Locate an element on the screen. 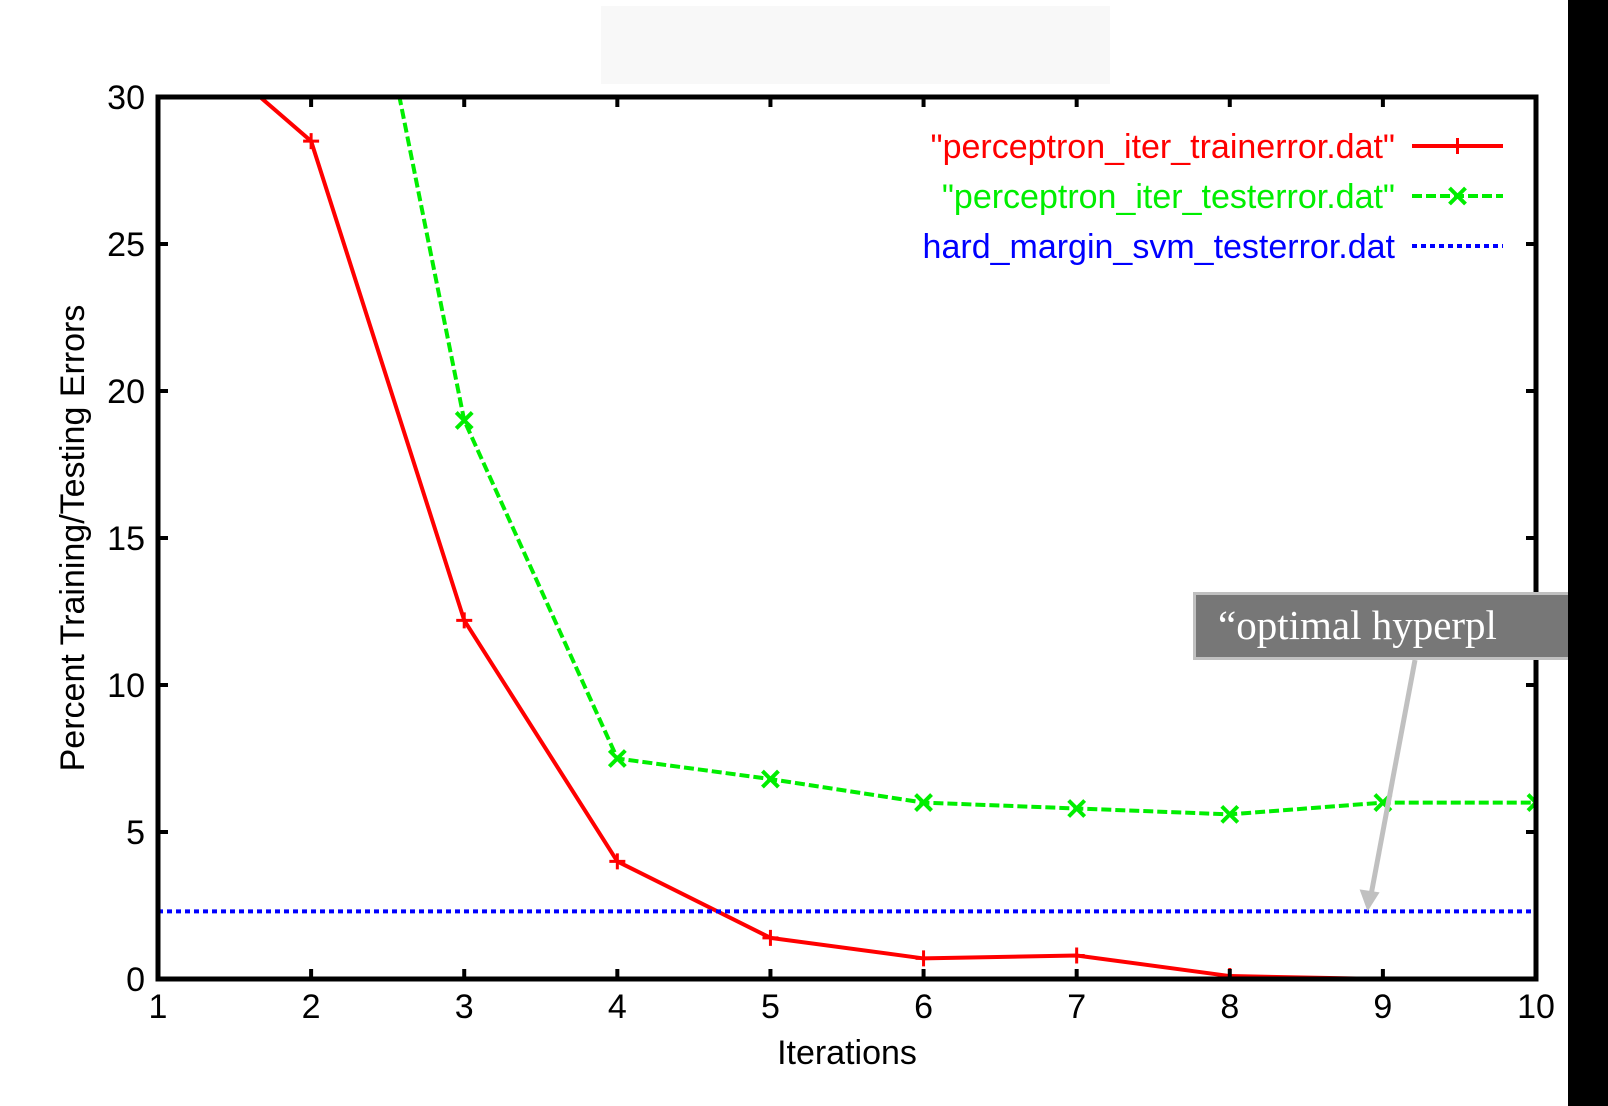  x-tick-label: 1 is located at coordinates (158, 1007).